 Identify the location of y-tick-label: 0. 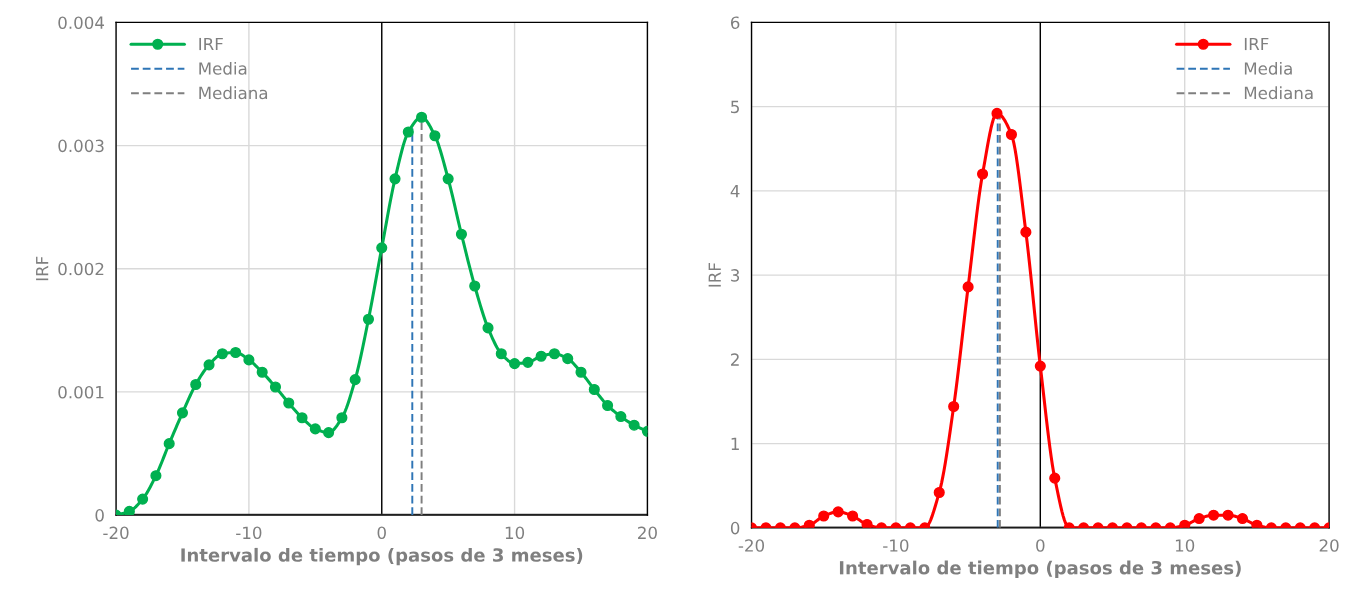
(99, 515).